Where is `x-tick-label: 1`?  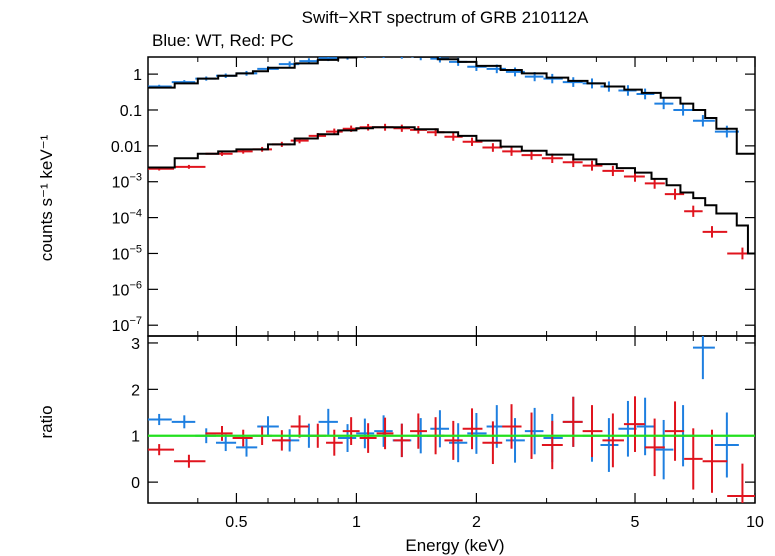
x-tick-label: 1 is located at coordinates (356, 522).